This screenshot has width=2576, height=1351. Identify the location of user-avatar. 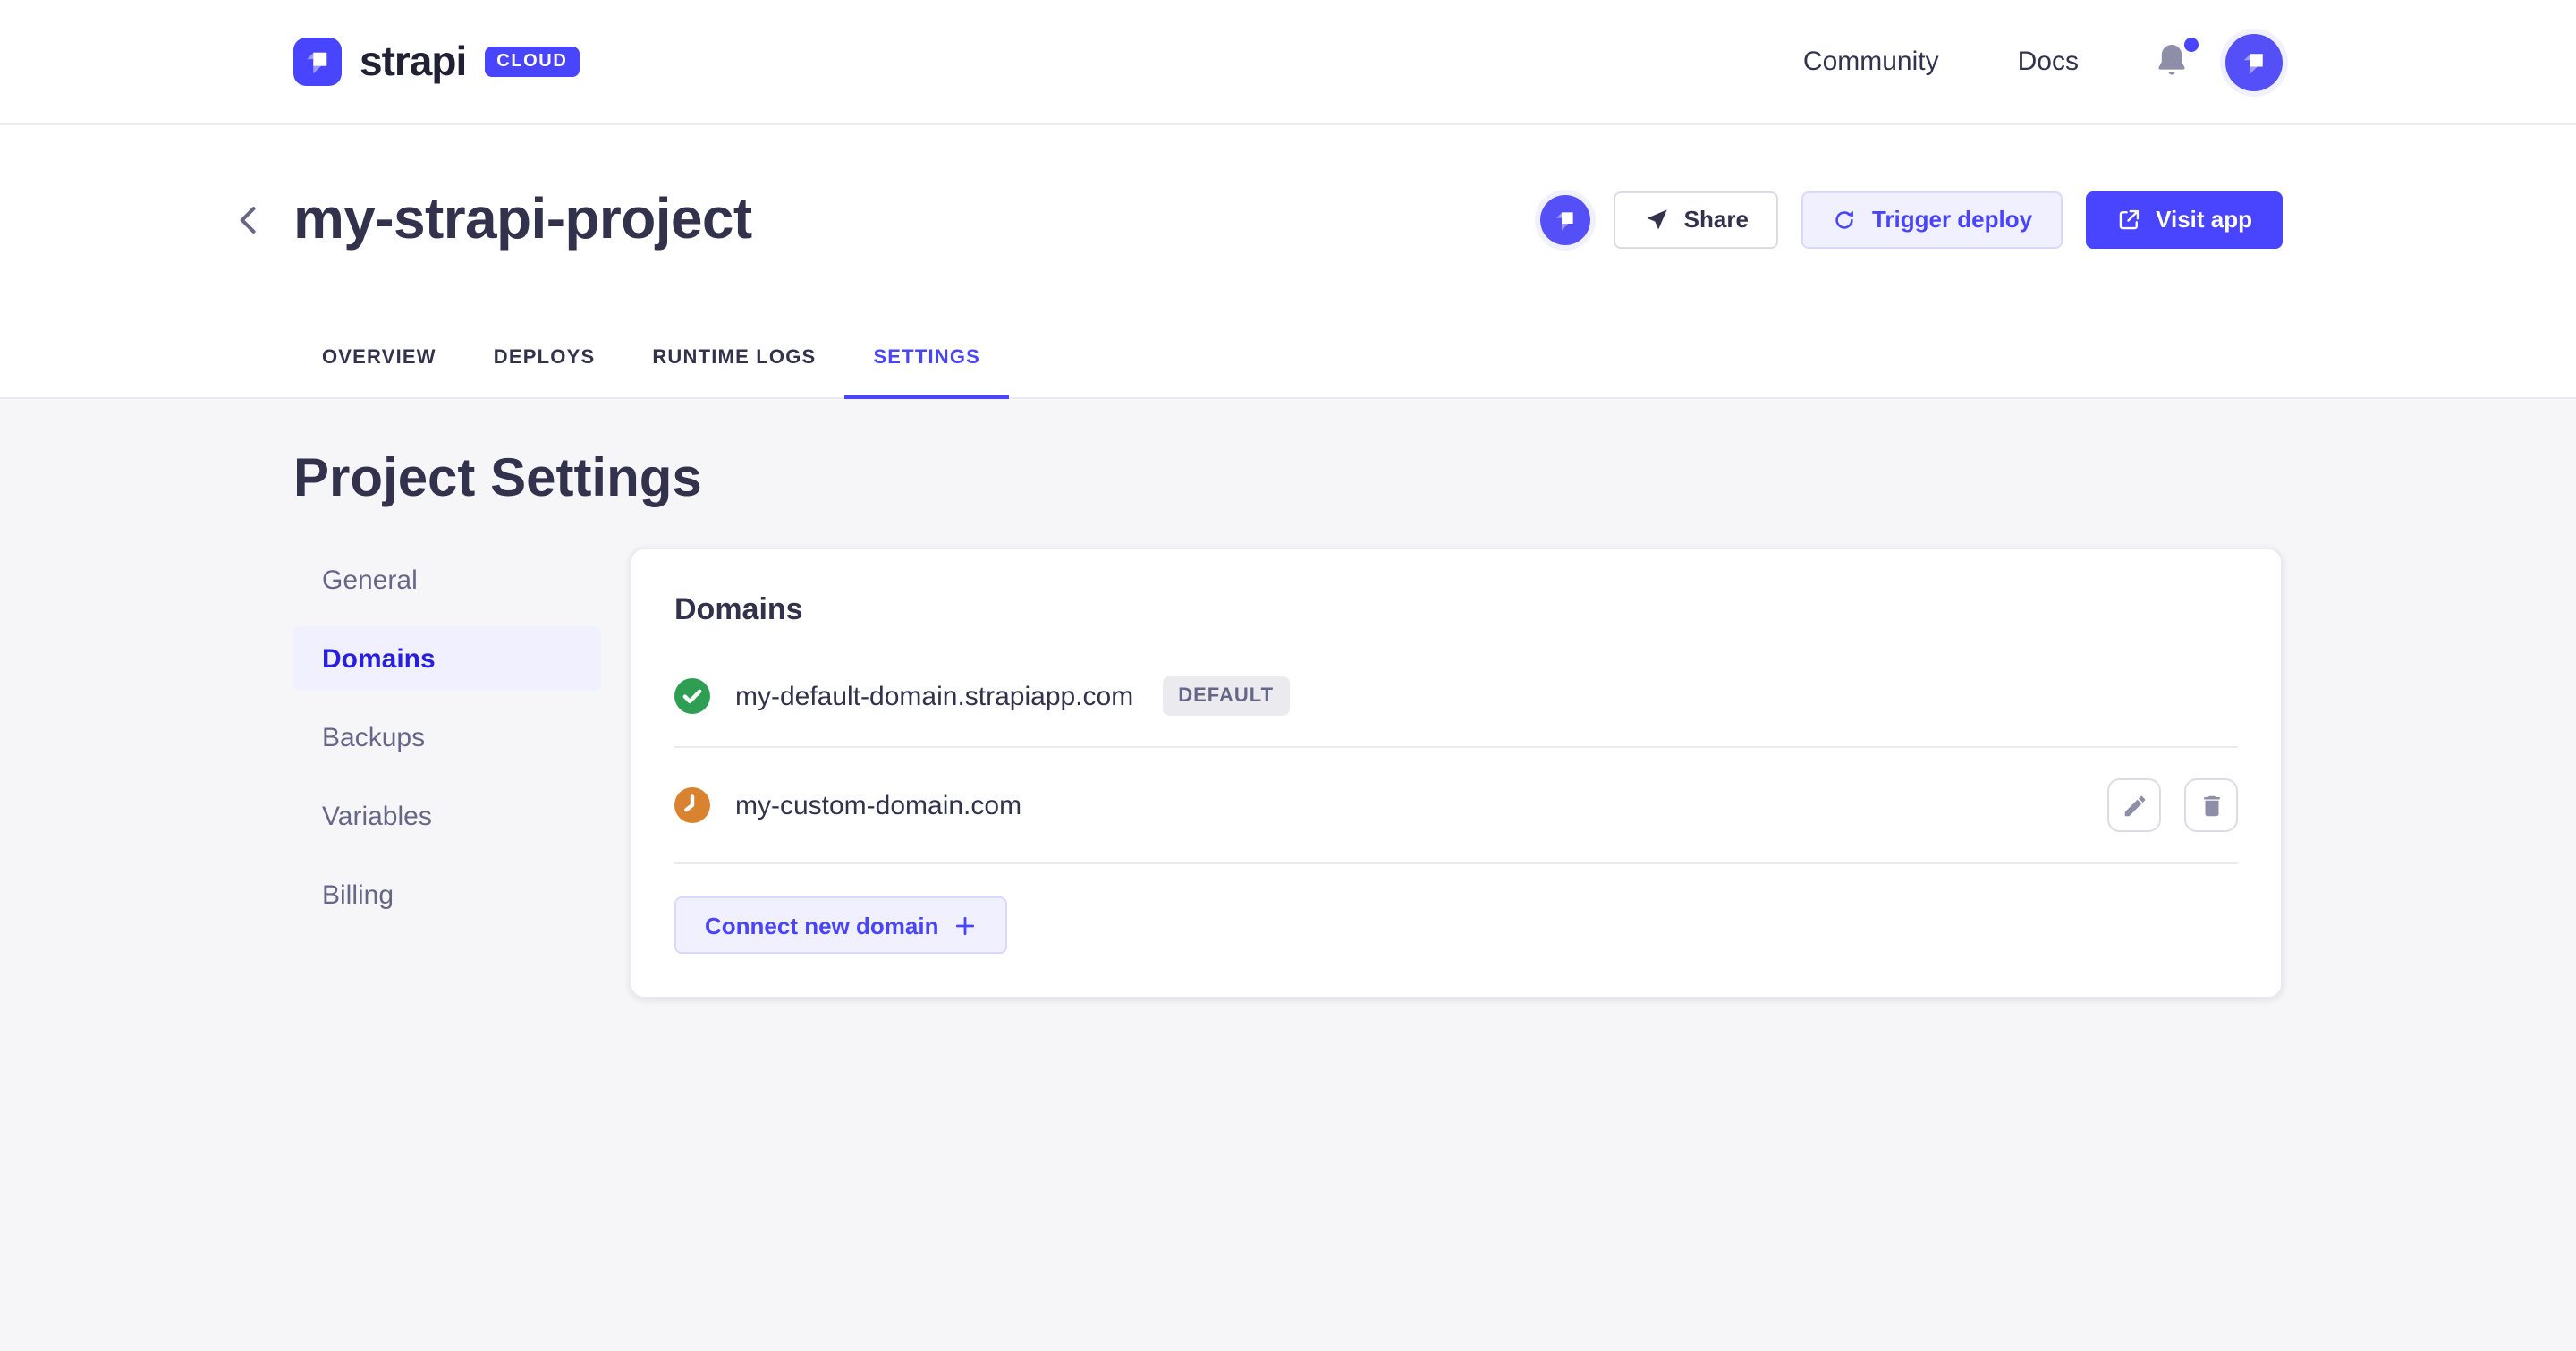
(2254, 61).